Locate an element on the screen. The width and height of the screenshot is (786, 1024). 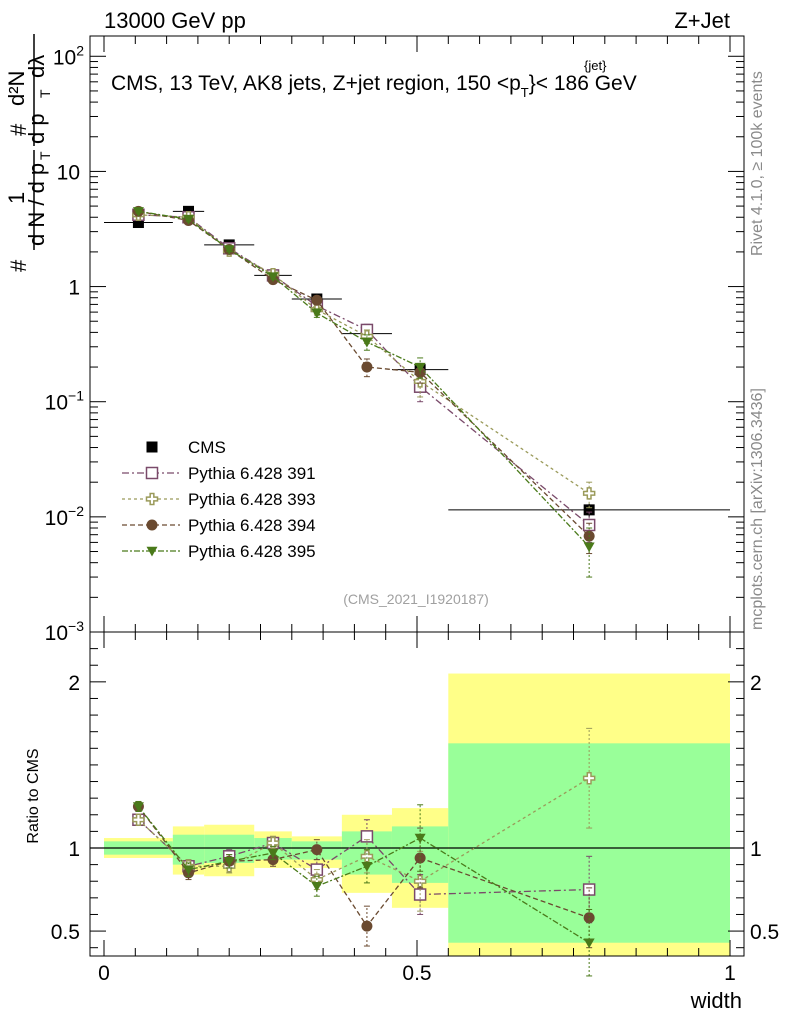
ylabel-d2N: d²N is located at coordinates (16, 88).